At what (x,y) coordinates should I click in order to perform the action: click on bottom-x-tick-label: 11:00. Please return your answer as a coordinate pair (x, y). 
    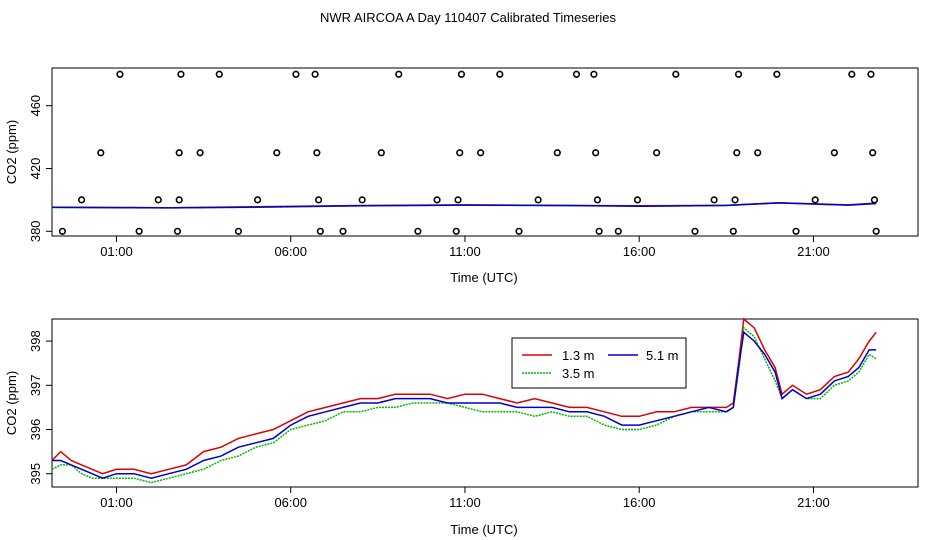
    Looking at the image, I should click on (465, 502).